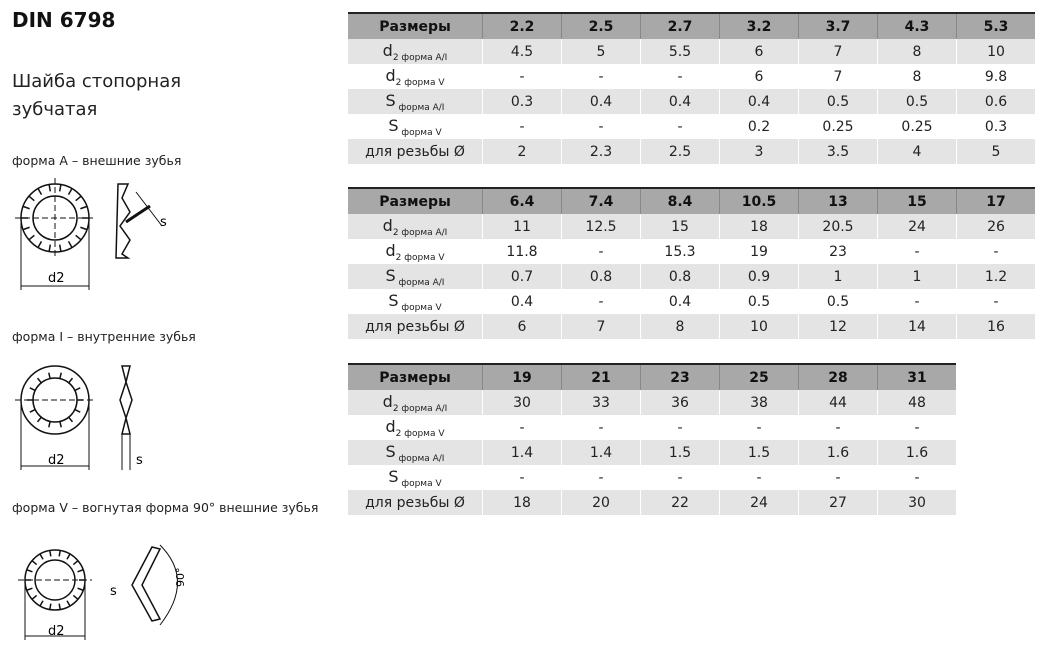  What do you see at coordinates (838, 126) in the screenshot?
I see `table-cell: 0.25` at bounding box center [838, 126].